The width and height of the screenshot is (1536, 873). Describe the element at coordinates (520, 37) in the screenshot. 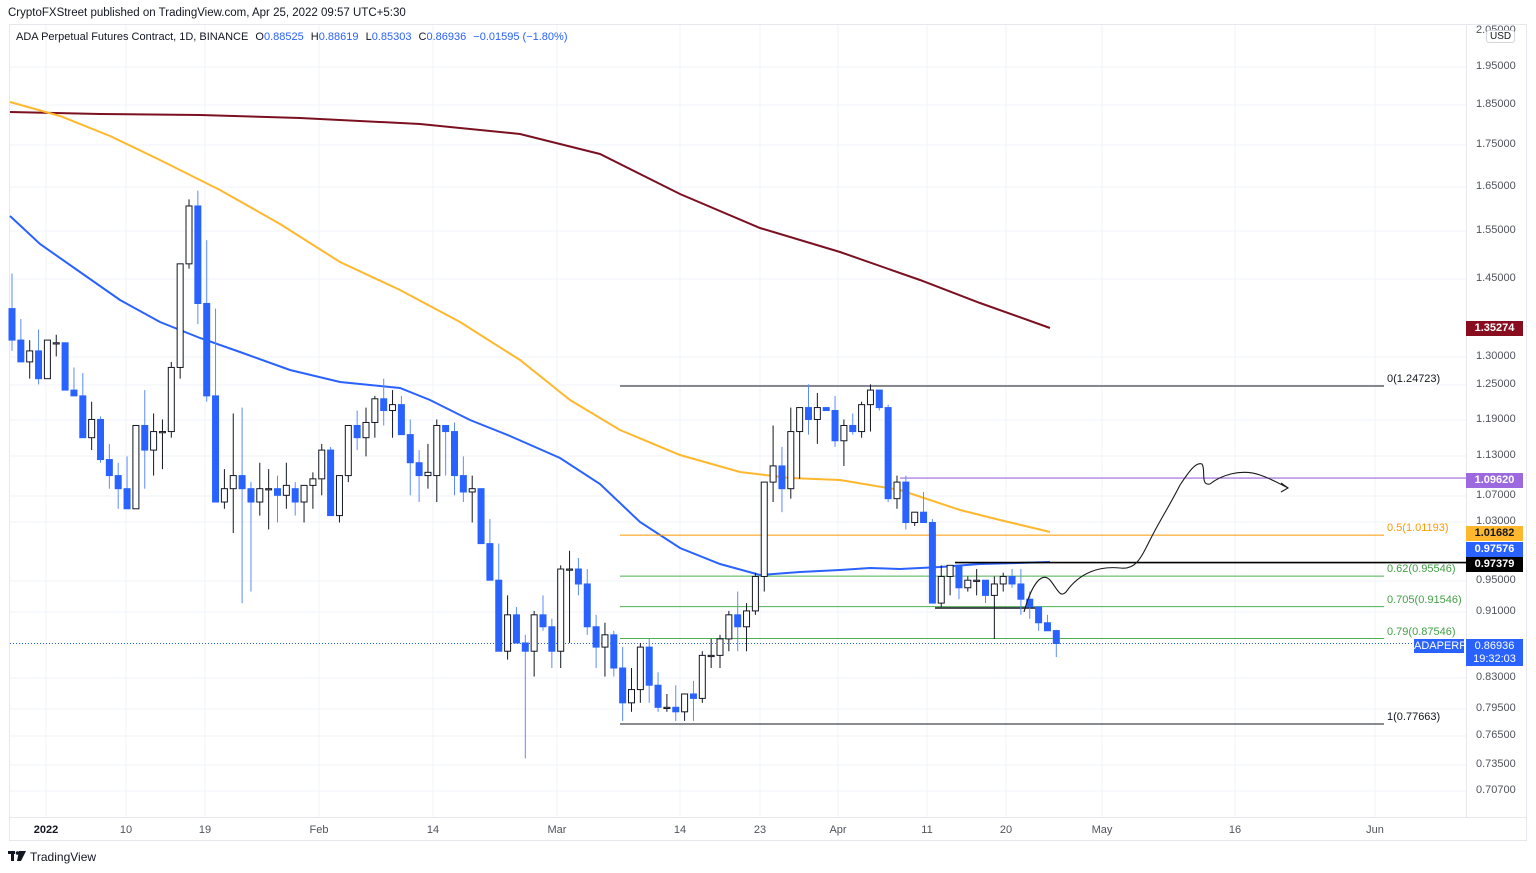

I see `price-change: −0.01595 (−1.80%)` at that location.